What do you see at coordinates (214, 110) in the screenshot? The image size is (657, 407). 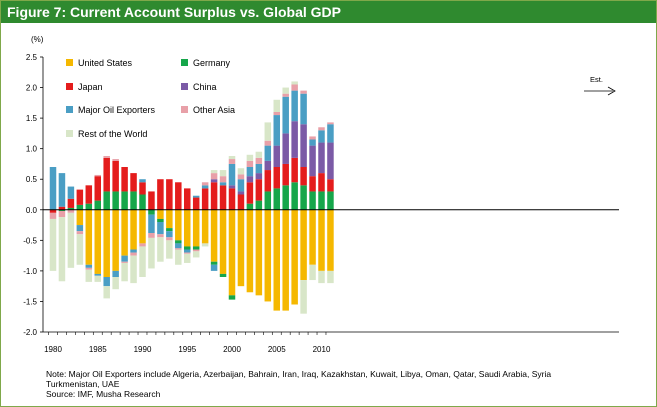 I see `legend-label: Other Asia` at bounding box center [214, 110].